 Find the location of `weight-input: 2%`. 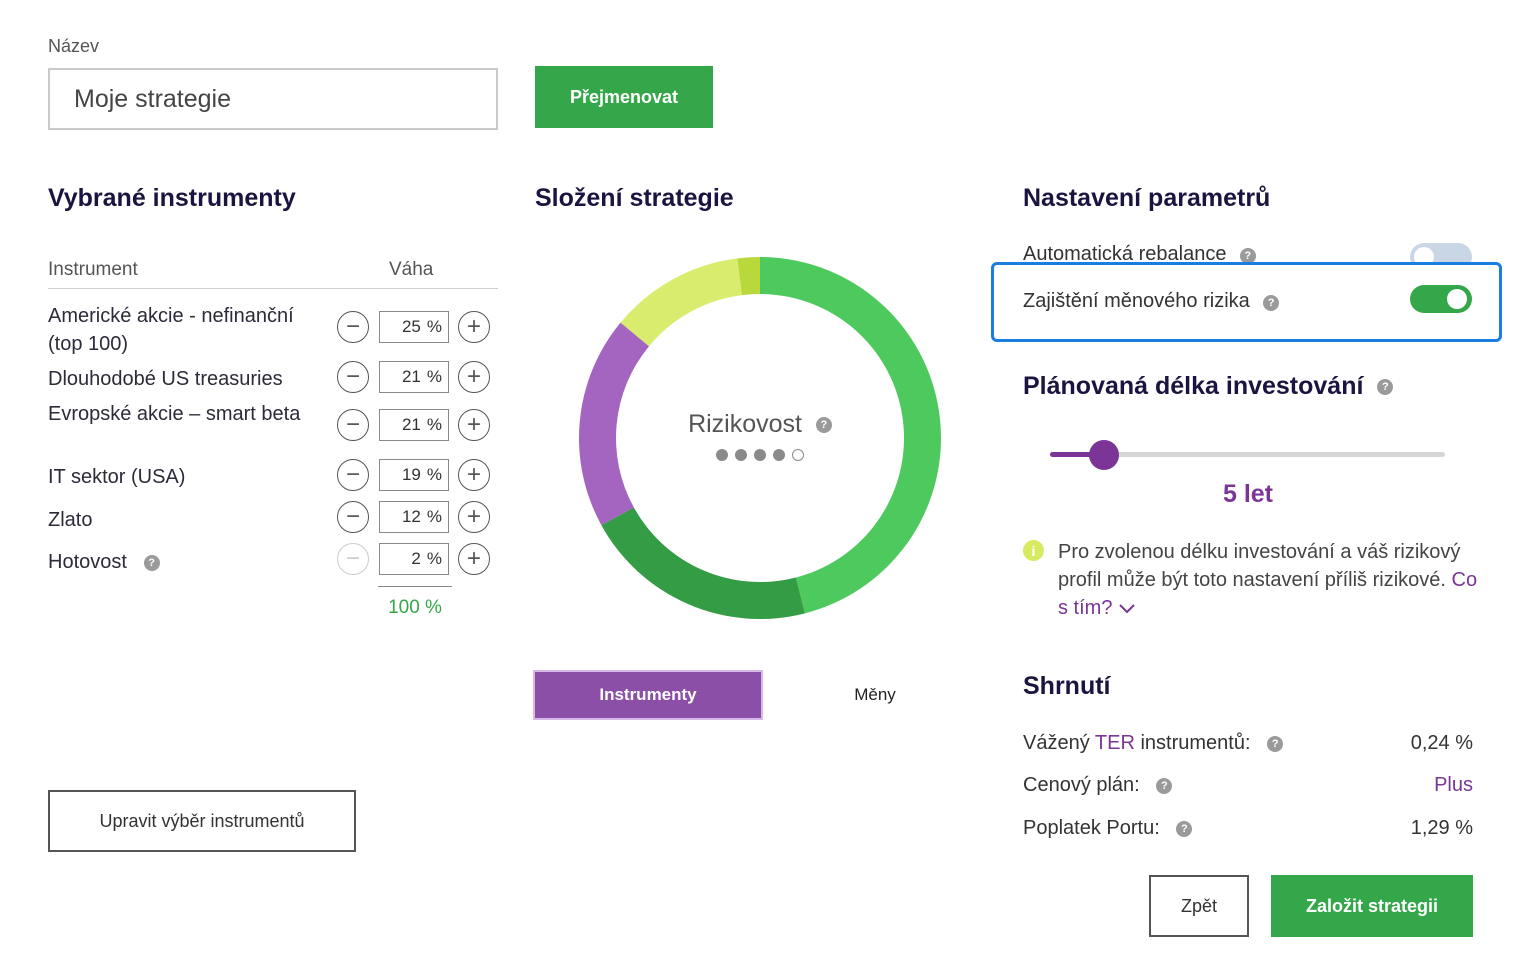

weight-input: 2% is located at coordinates (414, 559).